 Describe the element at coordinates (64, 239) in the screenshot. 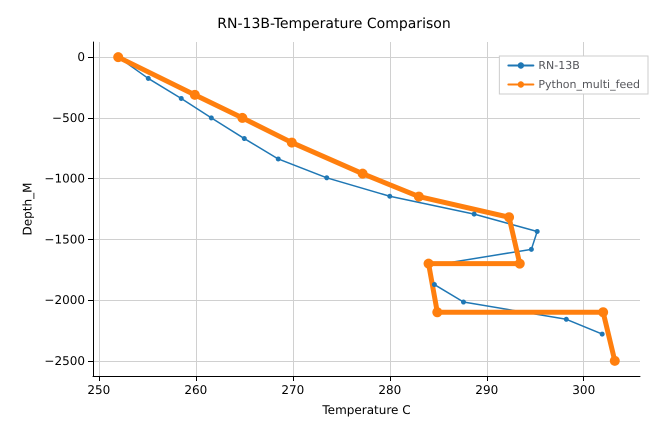

I see `y-tick-label: −1500` at that location.